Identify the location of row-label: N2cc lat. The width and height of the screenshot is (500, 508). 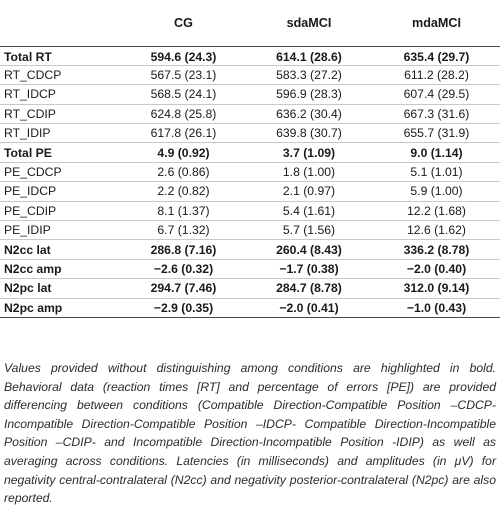
(27, 249).